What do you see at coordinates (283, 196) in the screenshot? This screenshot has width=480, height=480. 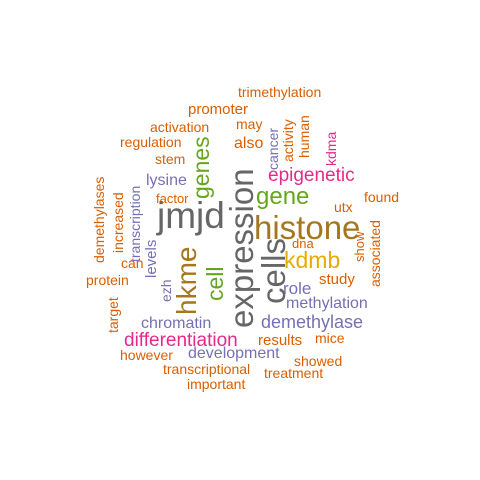 I see `word-gene: gene` at bounding box center [283, 196].